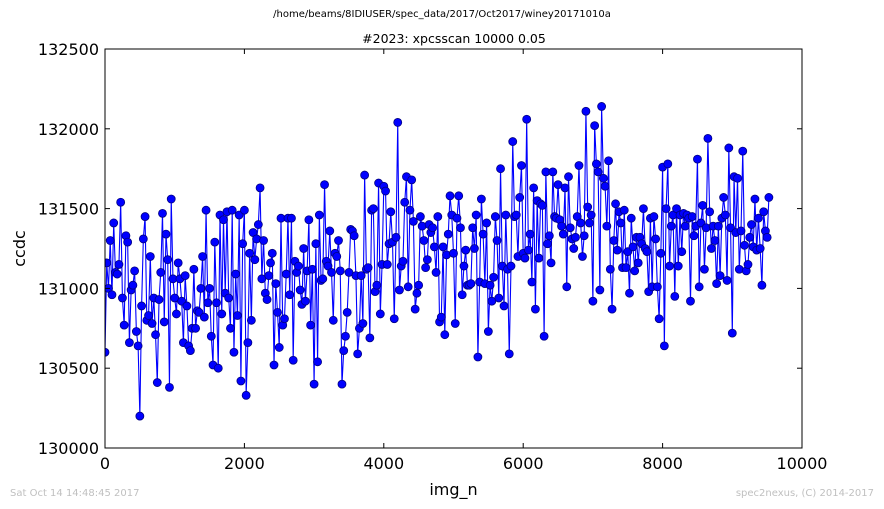 The height and width of the screenshot is (509, 884). What do you see at coordinates (75, 493) in the screenshot?
I see `footer-timestamp: Sat Oct 14 14:48:45 2017` at bounding box center [75, 493].